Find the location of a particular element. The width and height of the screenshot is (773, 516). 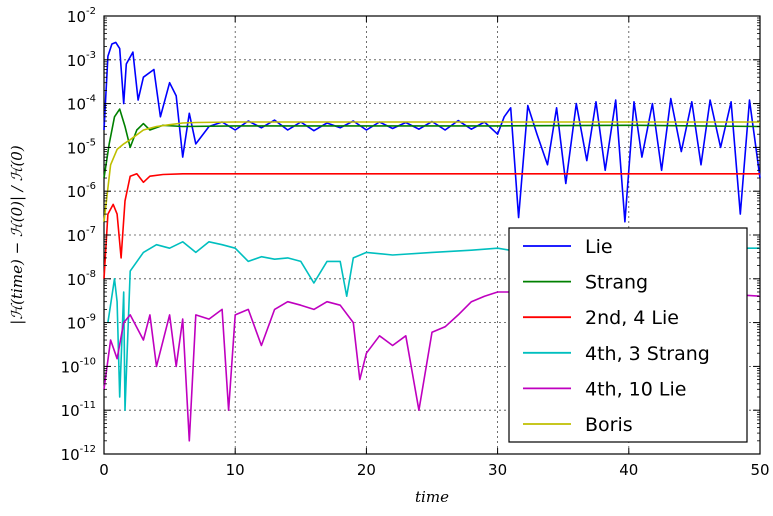

y-tick-exponent: -12 is located at coordinates (88, 449).